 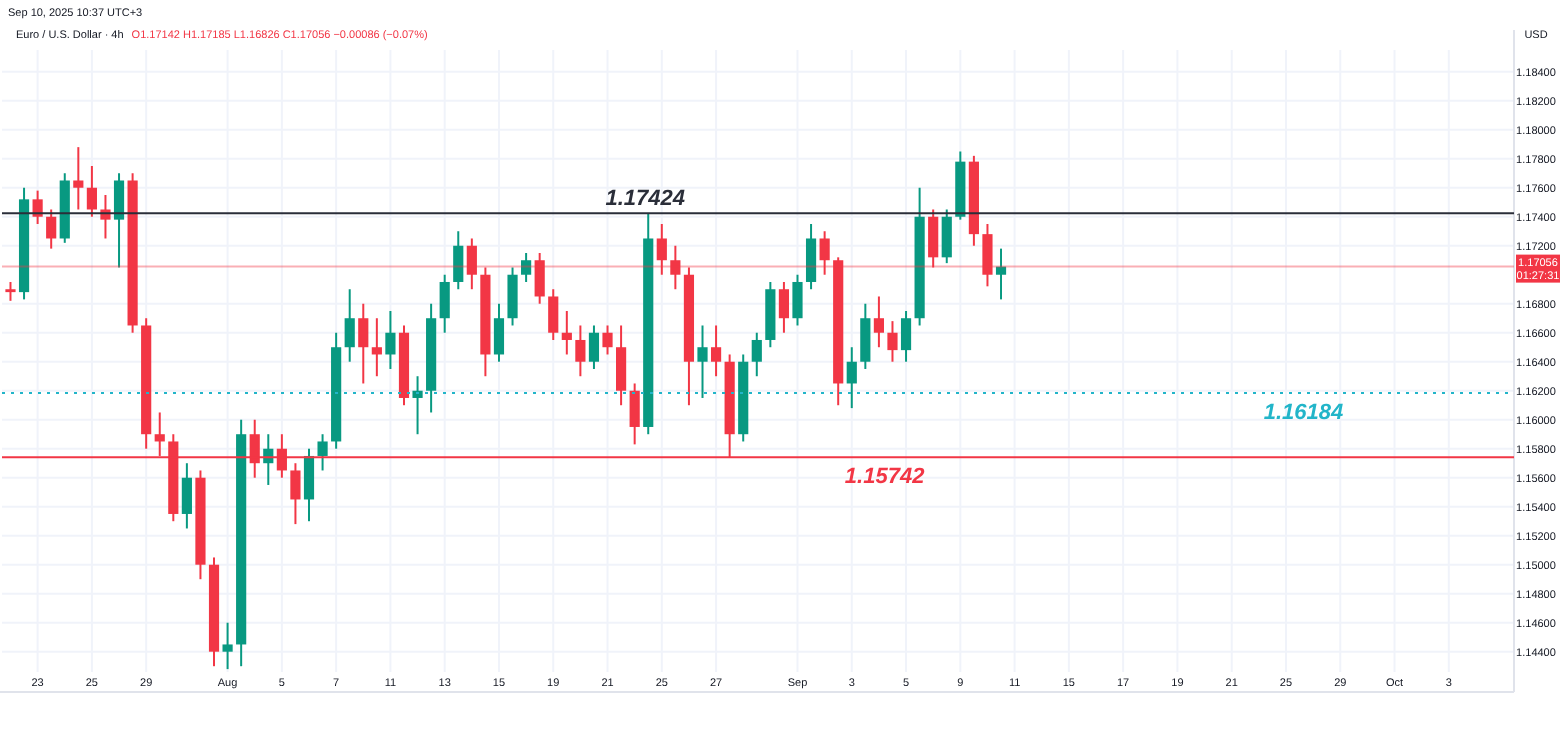 I want to click on ref-line-label: 1.15742, so click(x=884, y=477).